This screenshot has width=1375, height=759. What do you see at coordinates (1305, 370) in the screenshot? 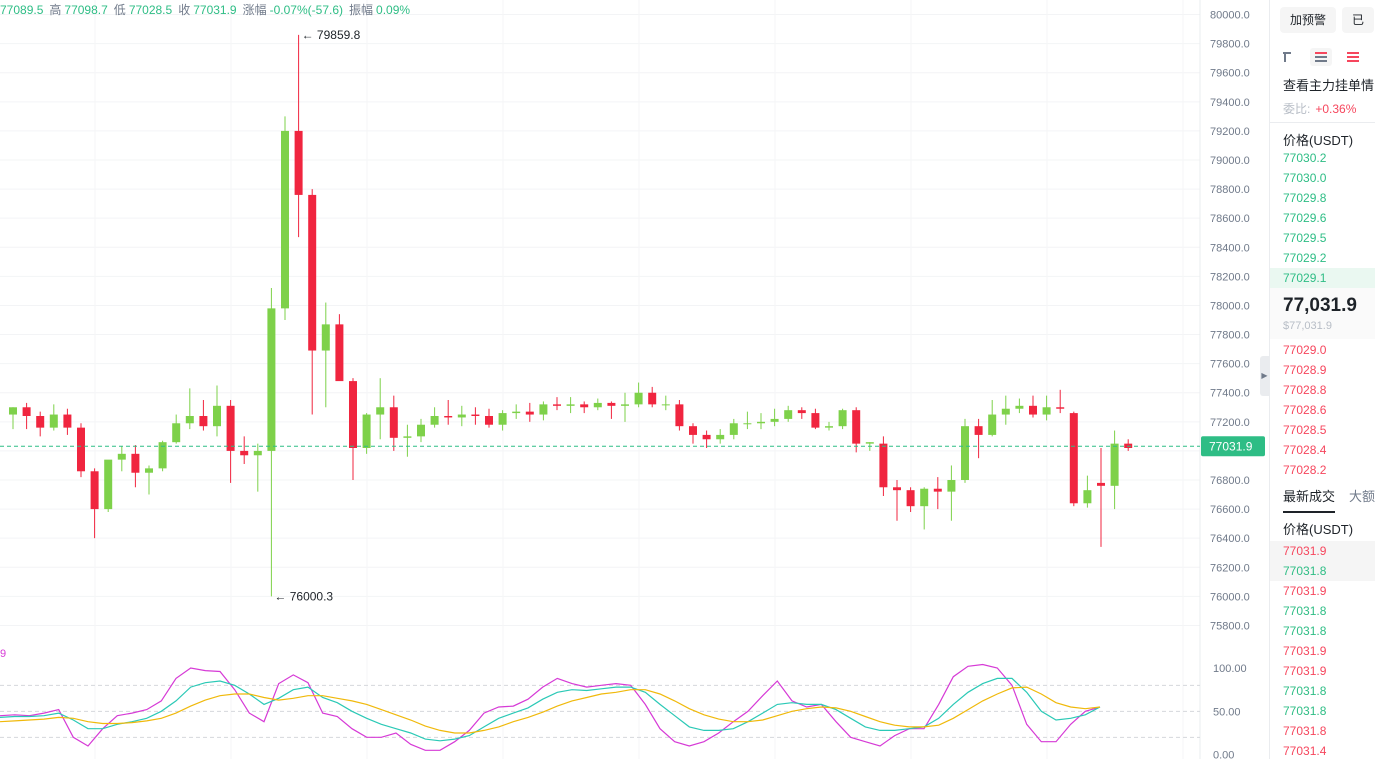
I see `bid-price-row: 77028.9` at bounding box center [1305, 370].